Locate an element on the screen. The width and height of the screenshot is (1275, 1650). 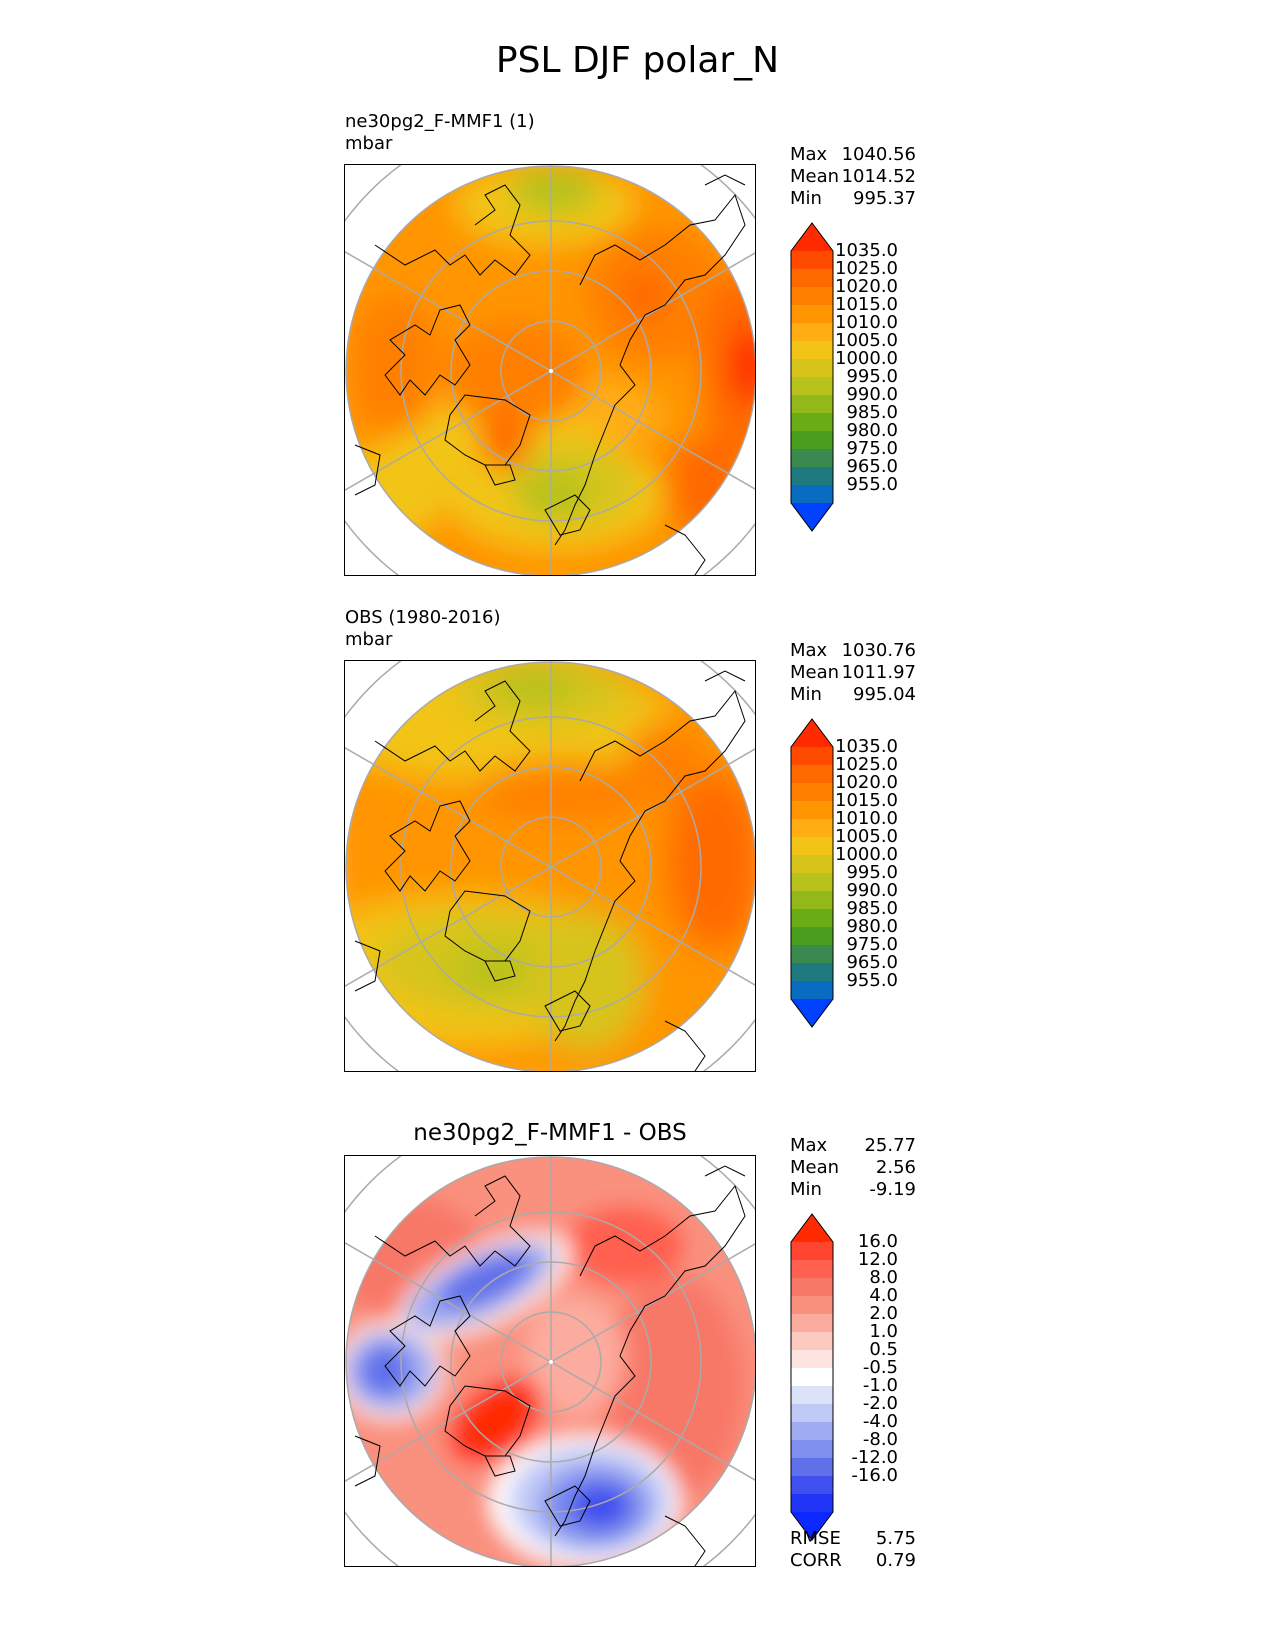
diff-stat-max: Max 25.77 is located at coordinates (853, 1145).